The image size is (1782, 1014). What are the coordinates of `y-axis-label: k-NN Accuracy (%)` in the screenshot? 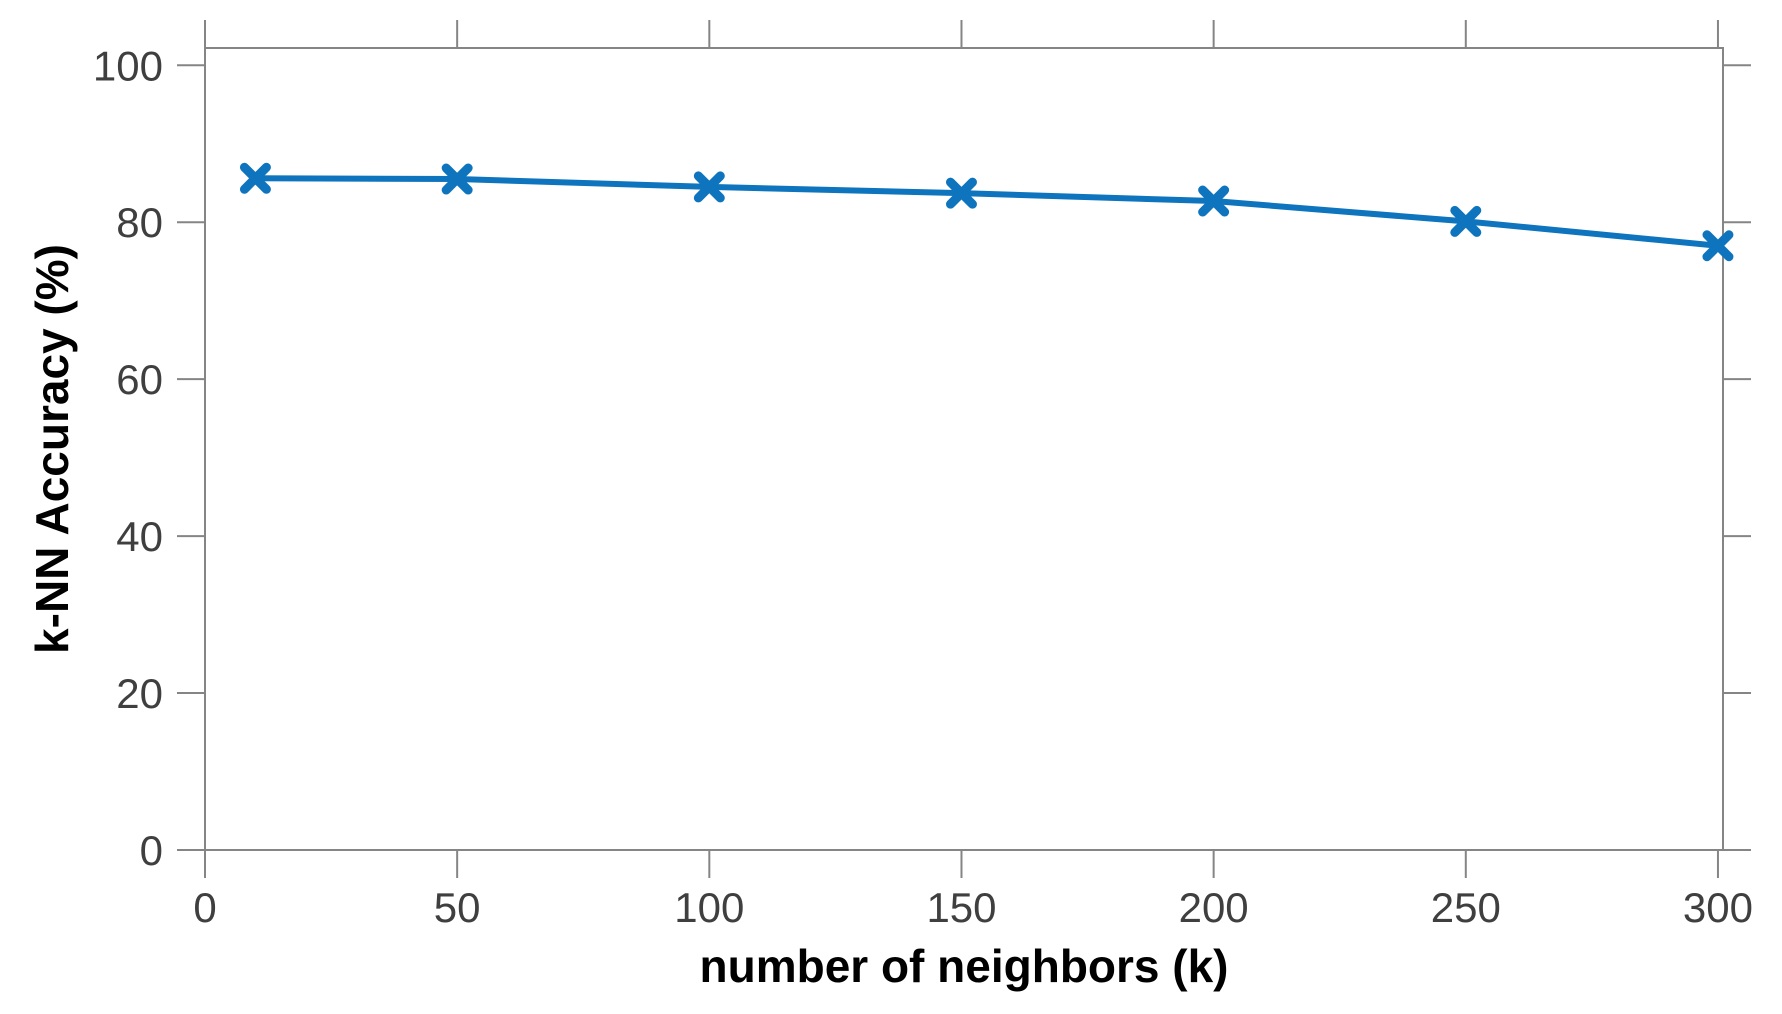 It's located at (52, 449).